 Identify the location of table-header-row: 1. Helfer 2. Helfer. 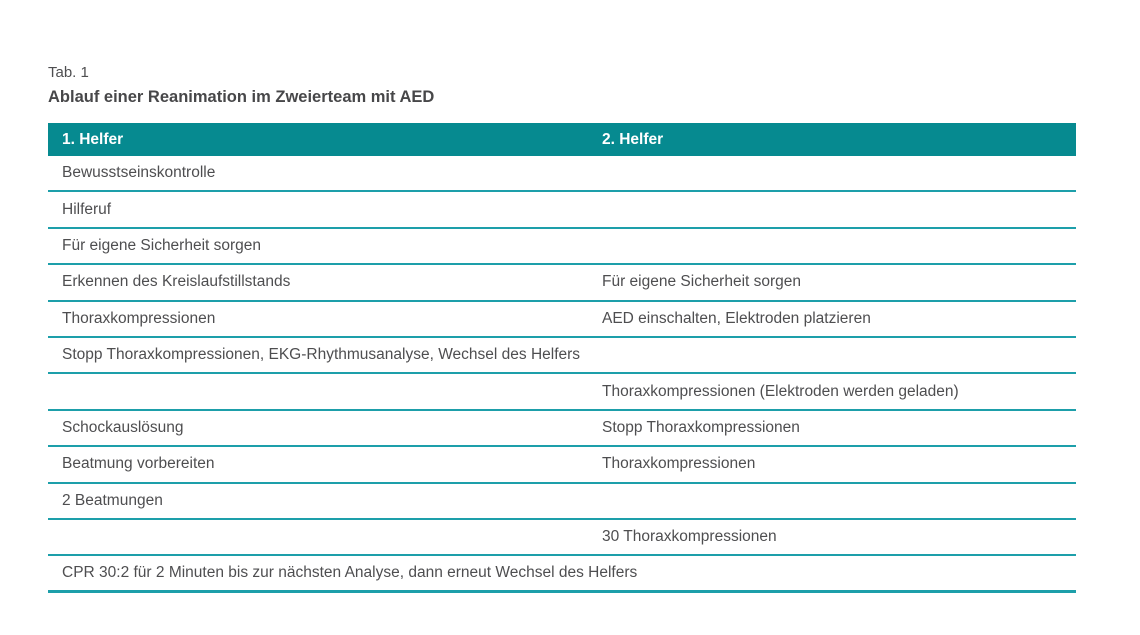
(562, 139).